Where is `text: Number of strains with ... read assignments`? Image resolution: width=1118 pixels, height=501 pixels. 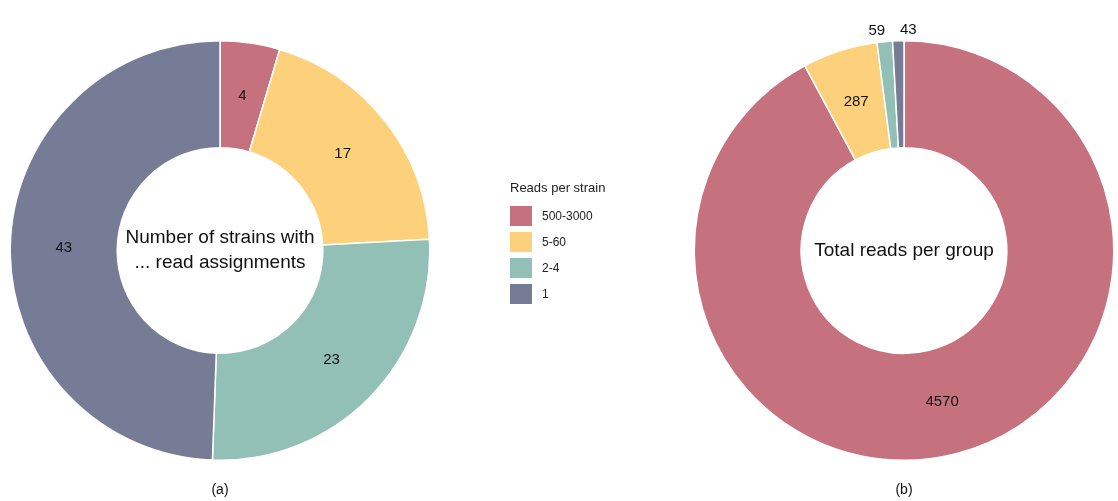
text: Number of strains with ... read assignments is located at coordinates (220, 249).